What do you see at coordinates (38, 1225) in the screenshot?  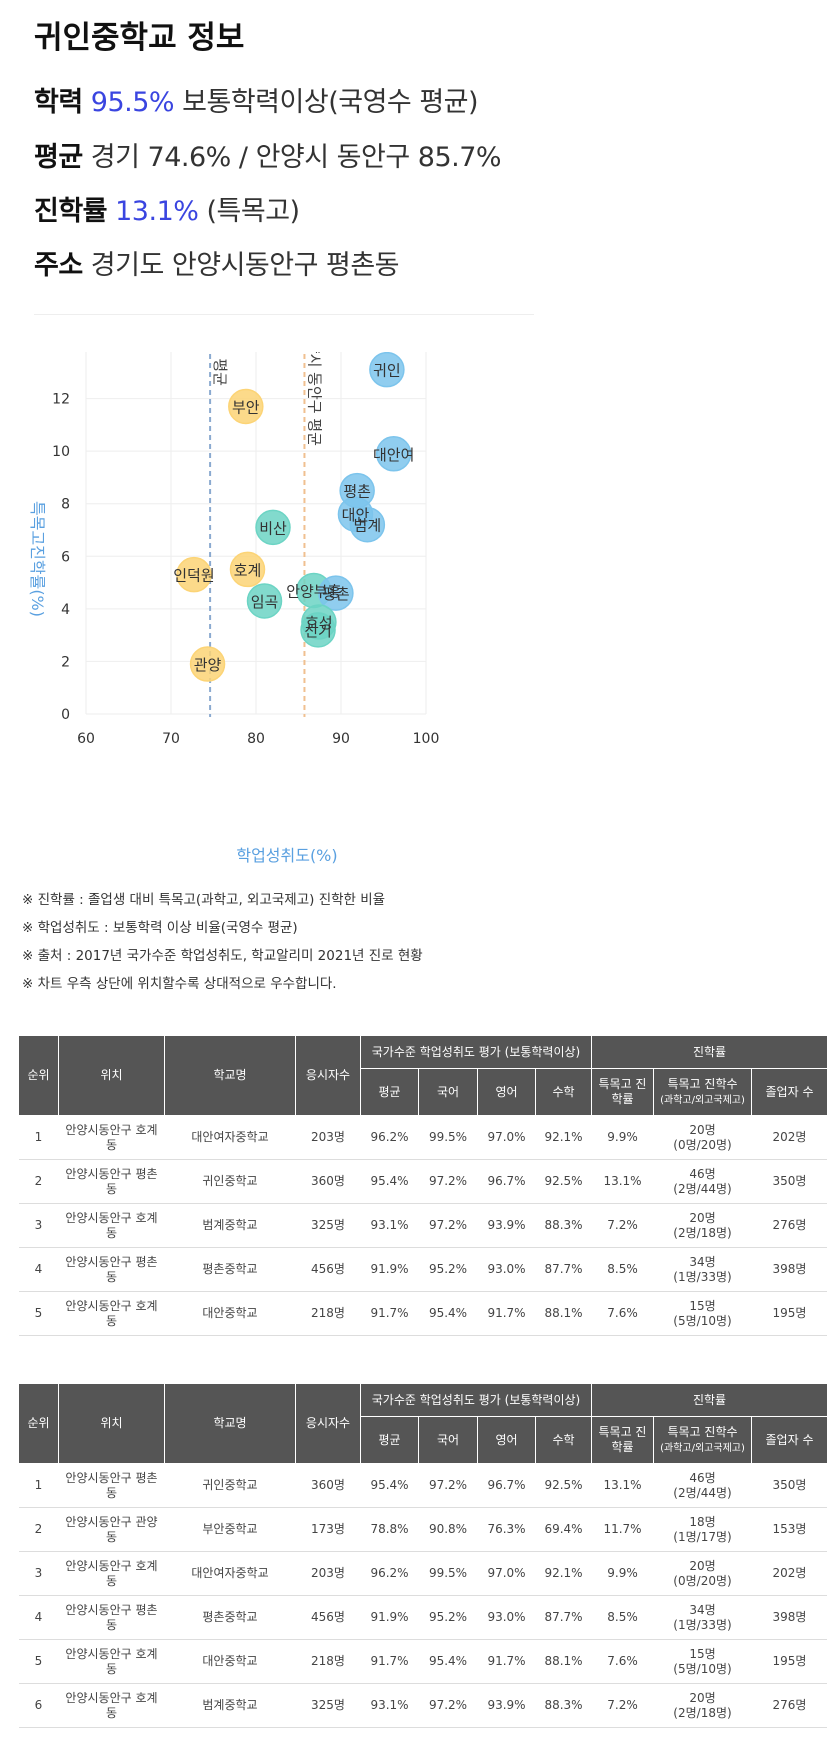 I see `cell-rank: 3` at bounding box center [38, 1225].